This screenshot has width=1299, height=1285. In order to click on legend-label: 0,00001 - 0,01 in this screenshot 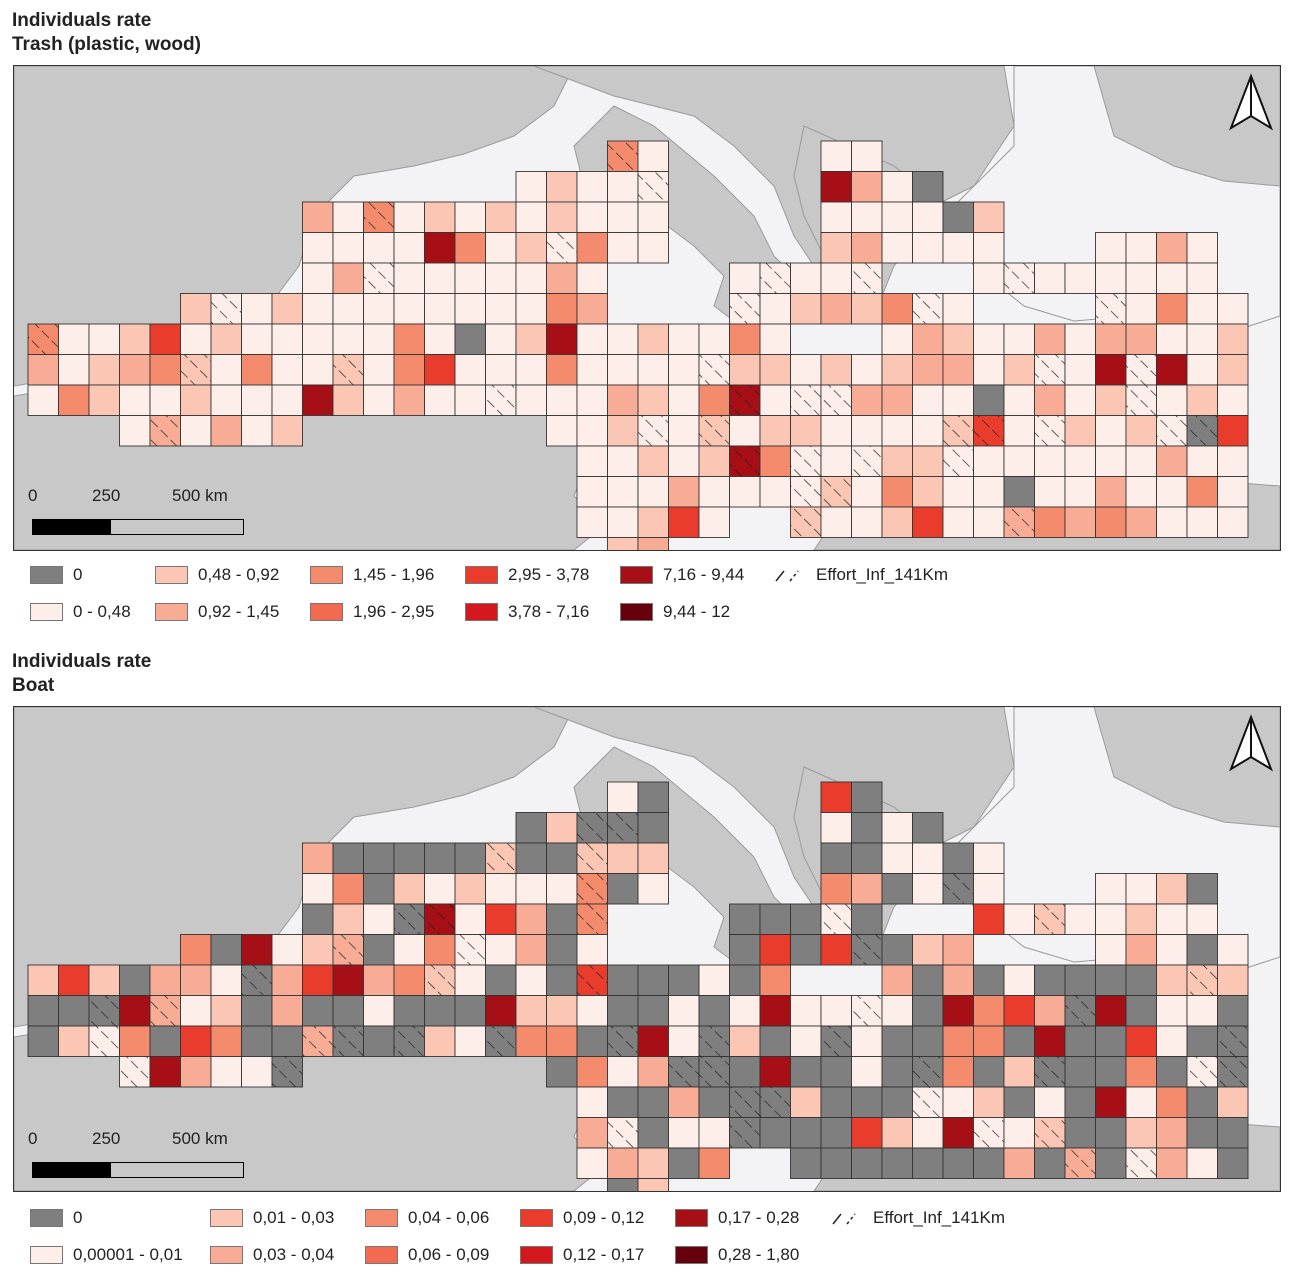, I will do `click(128, 1254)`.